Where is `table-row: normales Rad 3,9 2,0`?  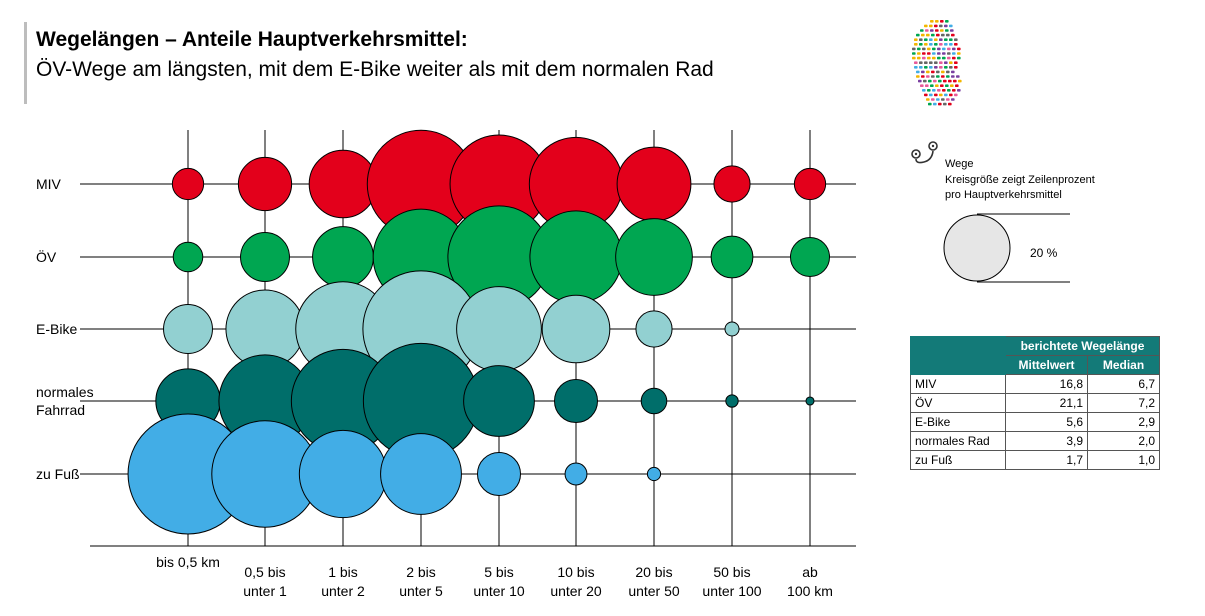
table-row: normales Rad 3,9 2,0 is located at coordinates (1035, 441).